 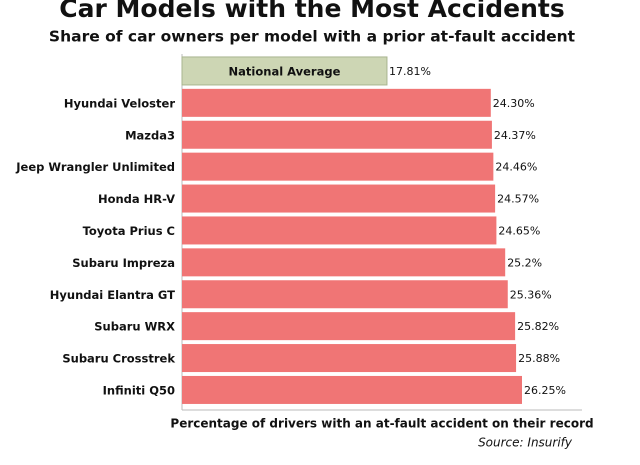 What do you see at coordinates (129, 231) in the screenshot?
I see `category-label: Toyota Prius C` at bounding box center [129, 231].